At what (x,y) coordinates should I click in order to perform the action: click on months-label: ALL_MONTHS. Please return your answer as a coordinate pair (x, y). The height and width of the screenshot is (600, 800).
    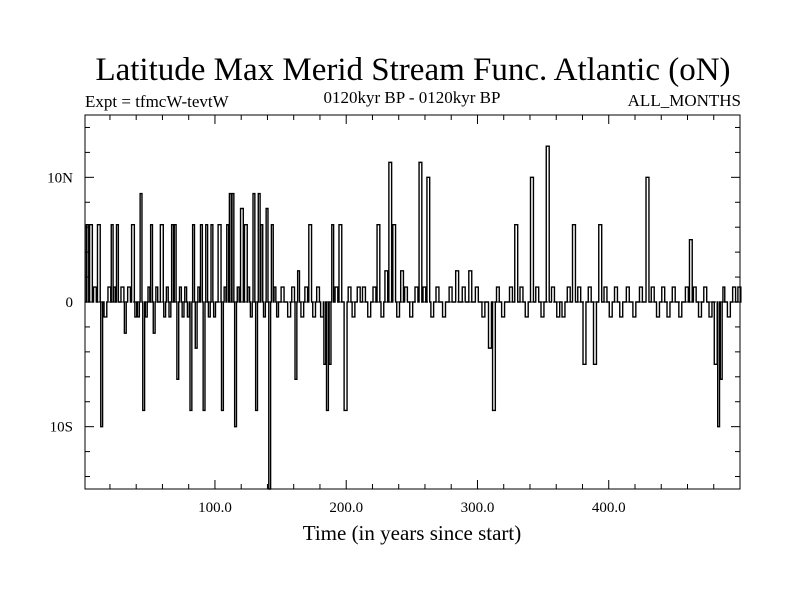
    Looking at the image, I should click on (684, 100).